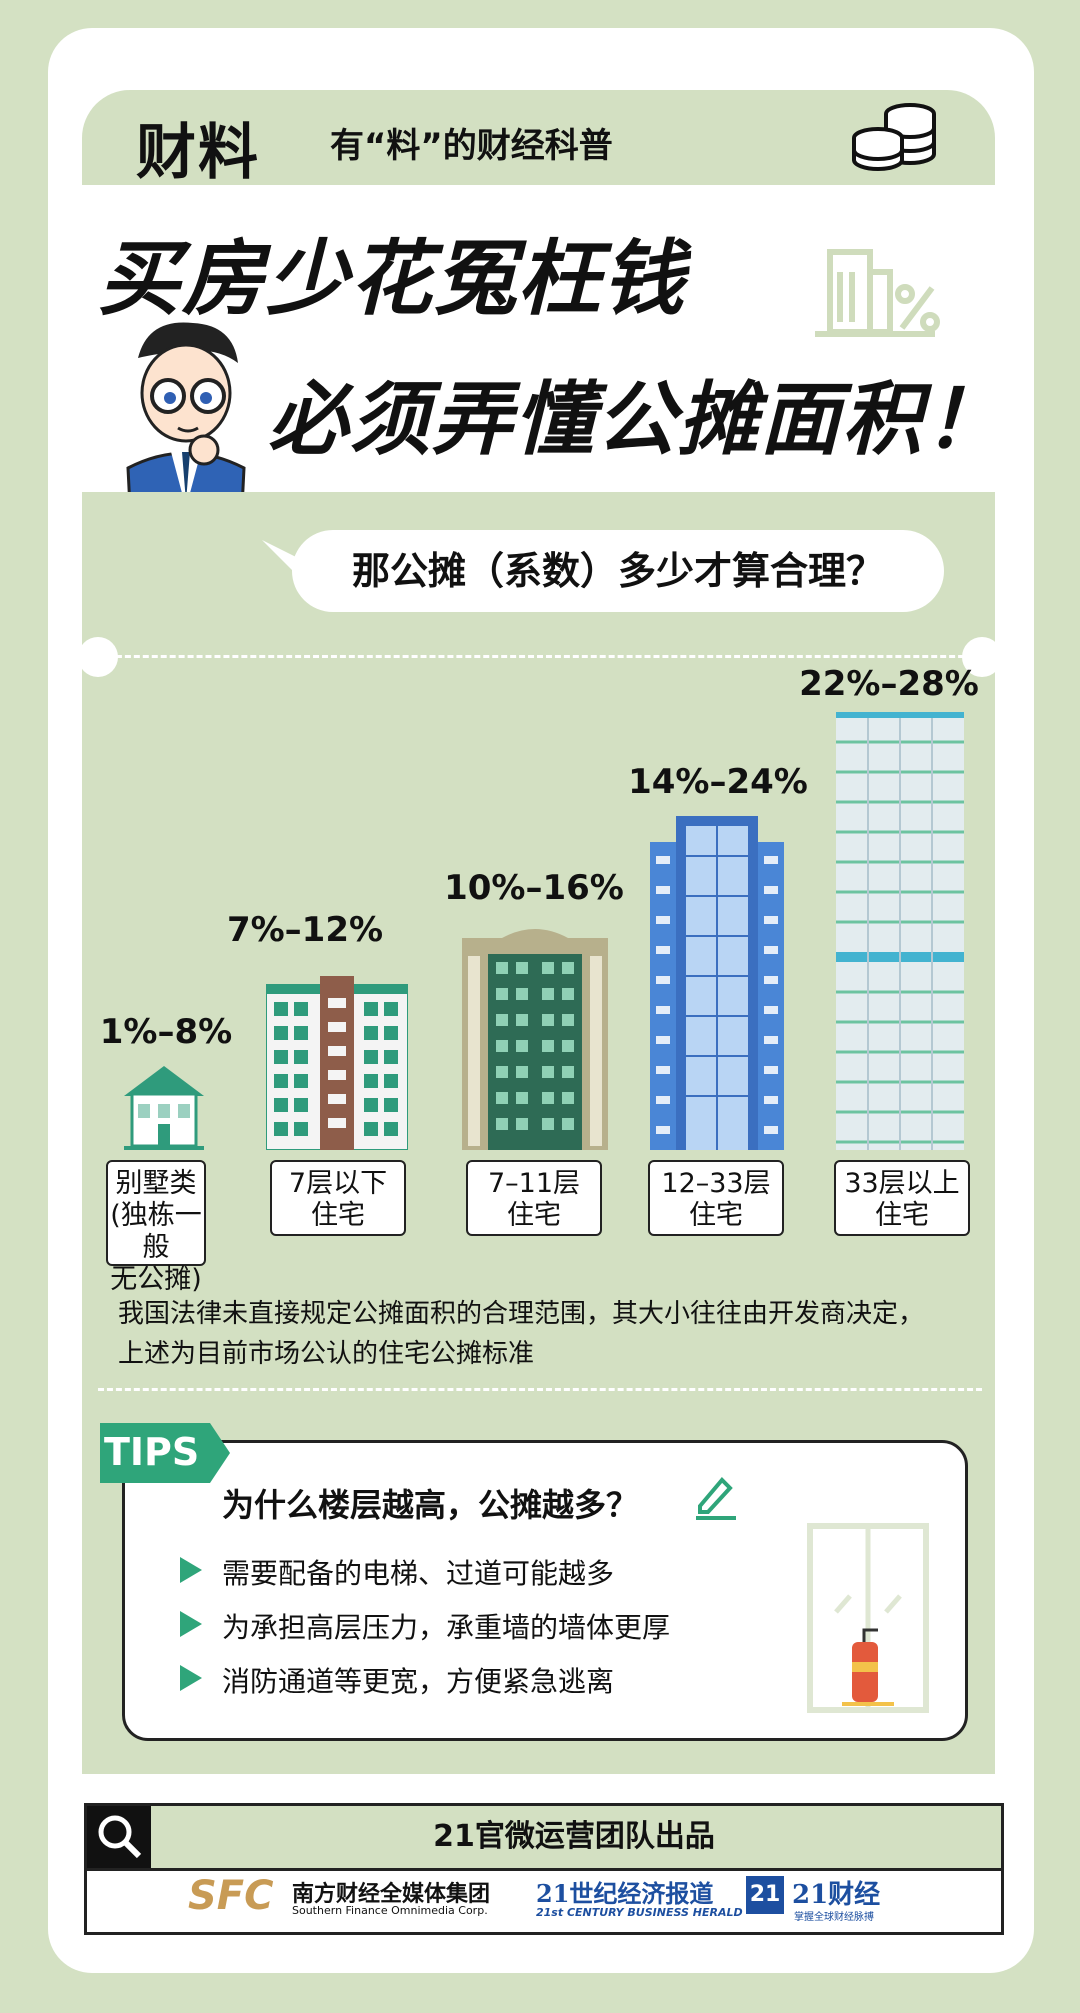 The image size is (1080, 2013). What do you see at coordinates (338, 1183) in the screenshot?
I see `label-low-rise-line1: 7层以下` at bounding box center [338, 1183].